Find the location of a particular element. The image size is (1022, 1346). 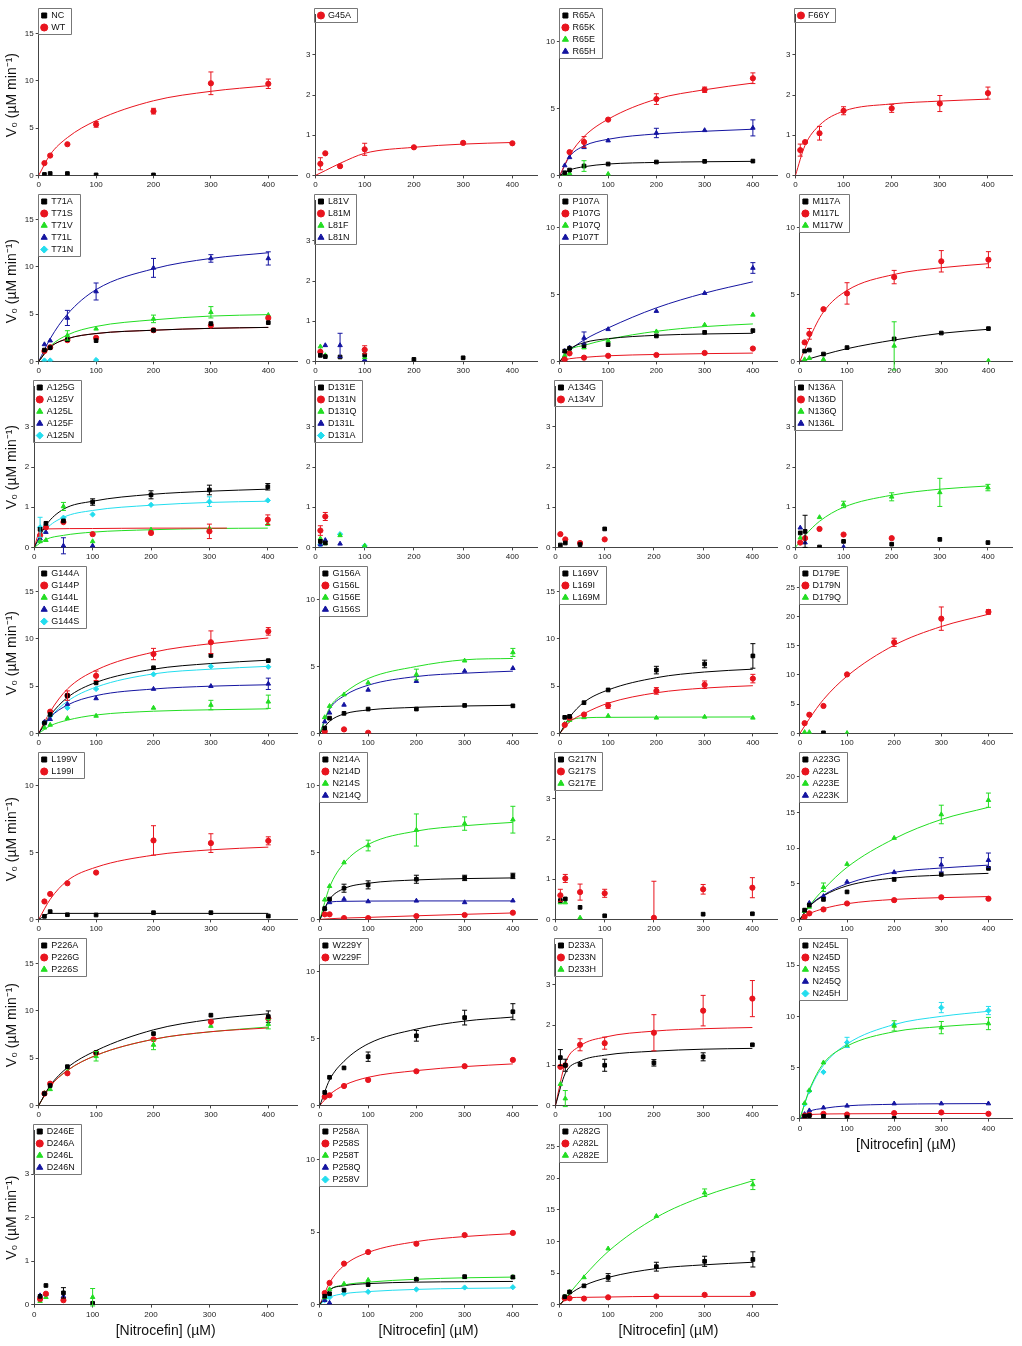

legend-label: L169M is located at coordinates (586, 596).